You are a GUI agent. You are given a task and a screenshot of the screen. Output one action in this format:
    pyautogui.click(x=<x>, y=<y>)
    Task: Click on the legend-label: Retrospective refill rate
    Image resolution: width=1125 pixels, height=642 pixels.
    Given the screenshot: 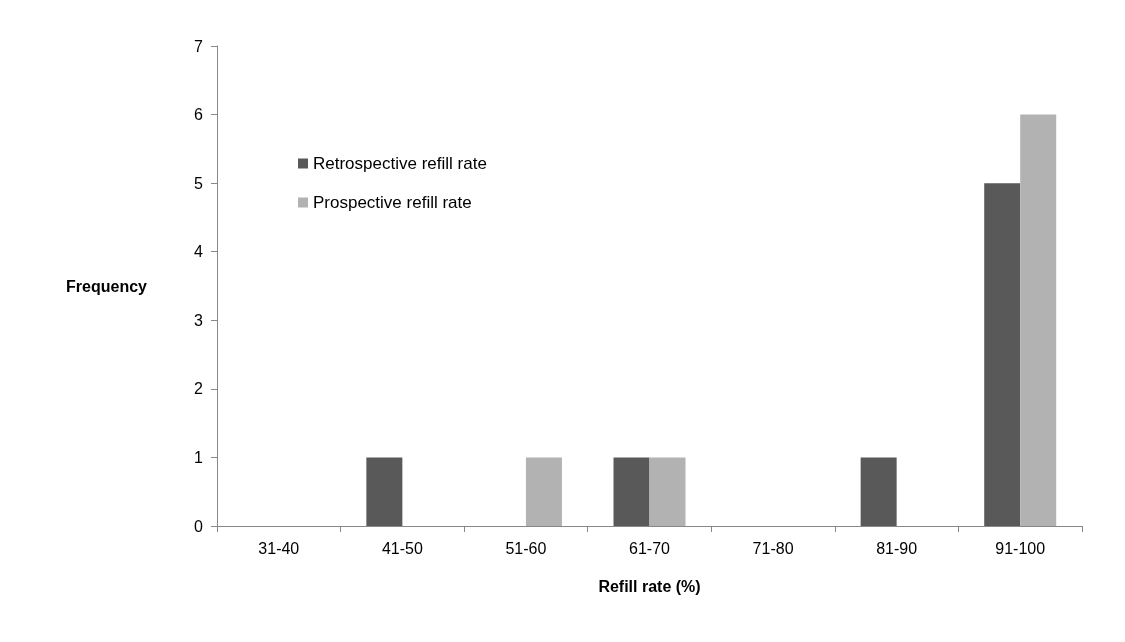 What is the action you would take?
    pyautogui.click(x=400, y=163)
    